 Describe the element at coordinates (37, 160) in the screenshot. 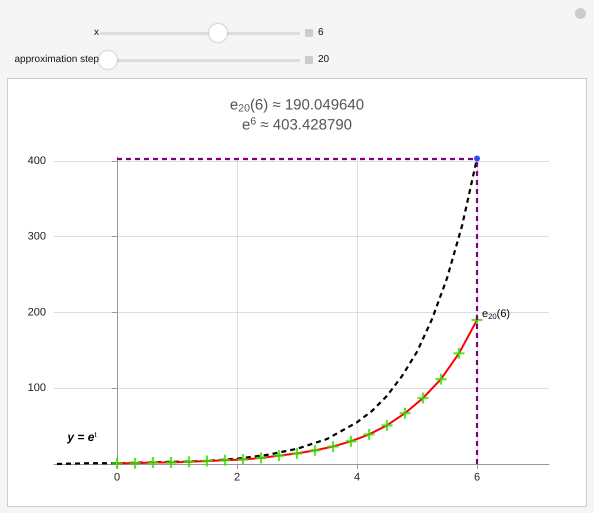

I see `y-tick-label: 400` at that location.